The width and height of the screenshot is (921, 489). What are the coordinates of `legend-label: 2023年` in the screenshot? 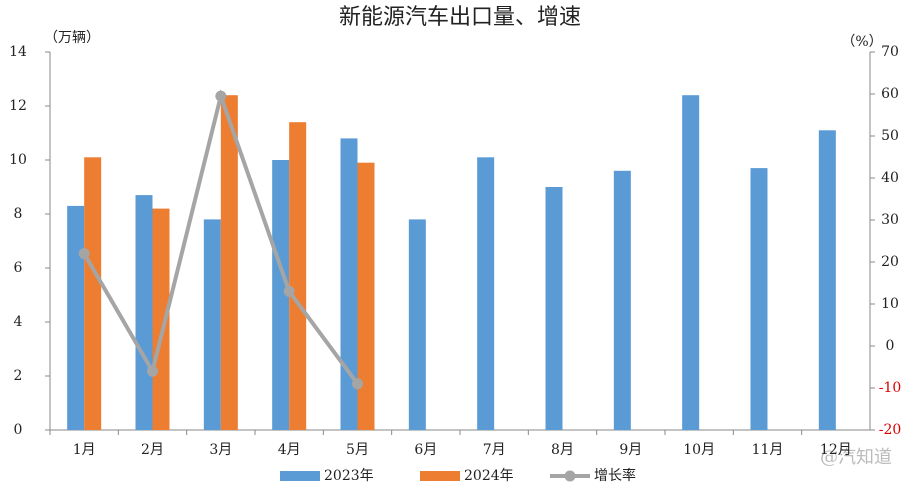 It's located at (349, 476).